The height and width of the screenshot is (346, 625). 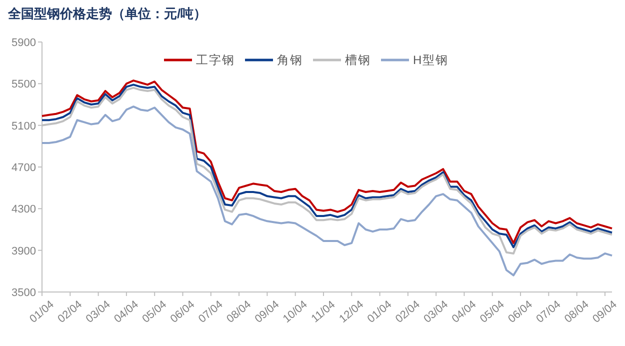 What do you see at coordinates (358, 60) in the screenshot?
I see `legend-label: 槽钢` at bounding box center [358, 60].